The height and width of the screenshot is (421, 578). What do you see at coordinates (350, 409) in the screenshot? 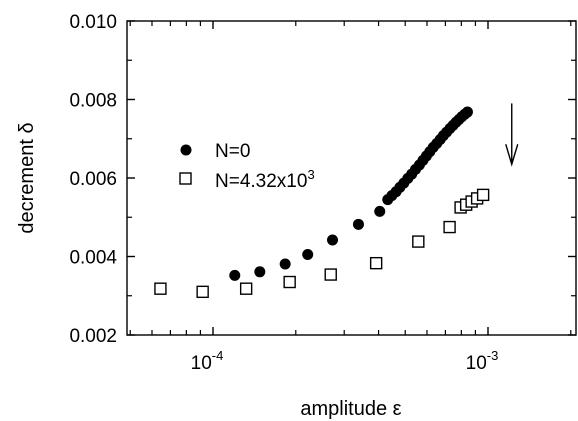
I see `x-axis-title: amplitude ε` at bounding box center [350, 409].